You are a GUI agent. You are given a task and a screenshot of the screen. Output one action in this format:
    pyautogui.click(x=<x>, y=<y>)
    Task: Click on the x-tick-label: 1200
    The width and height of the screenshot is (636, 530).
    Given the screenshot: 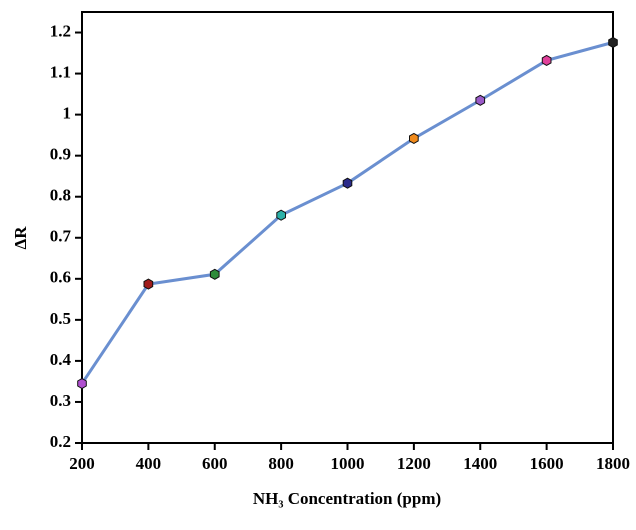 What is the action you would take?
    pyautogui.click(x=414, y=463)
    